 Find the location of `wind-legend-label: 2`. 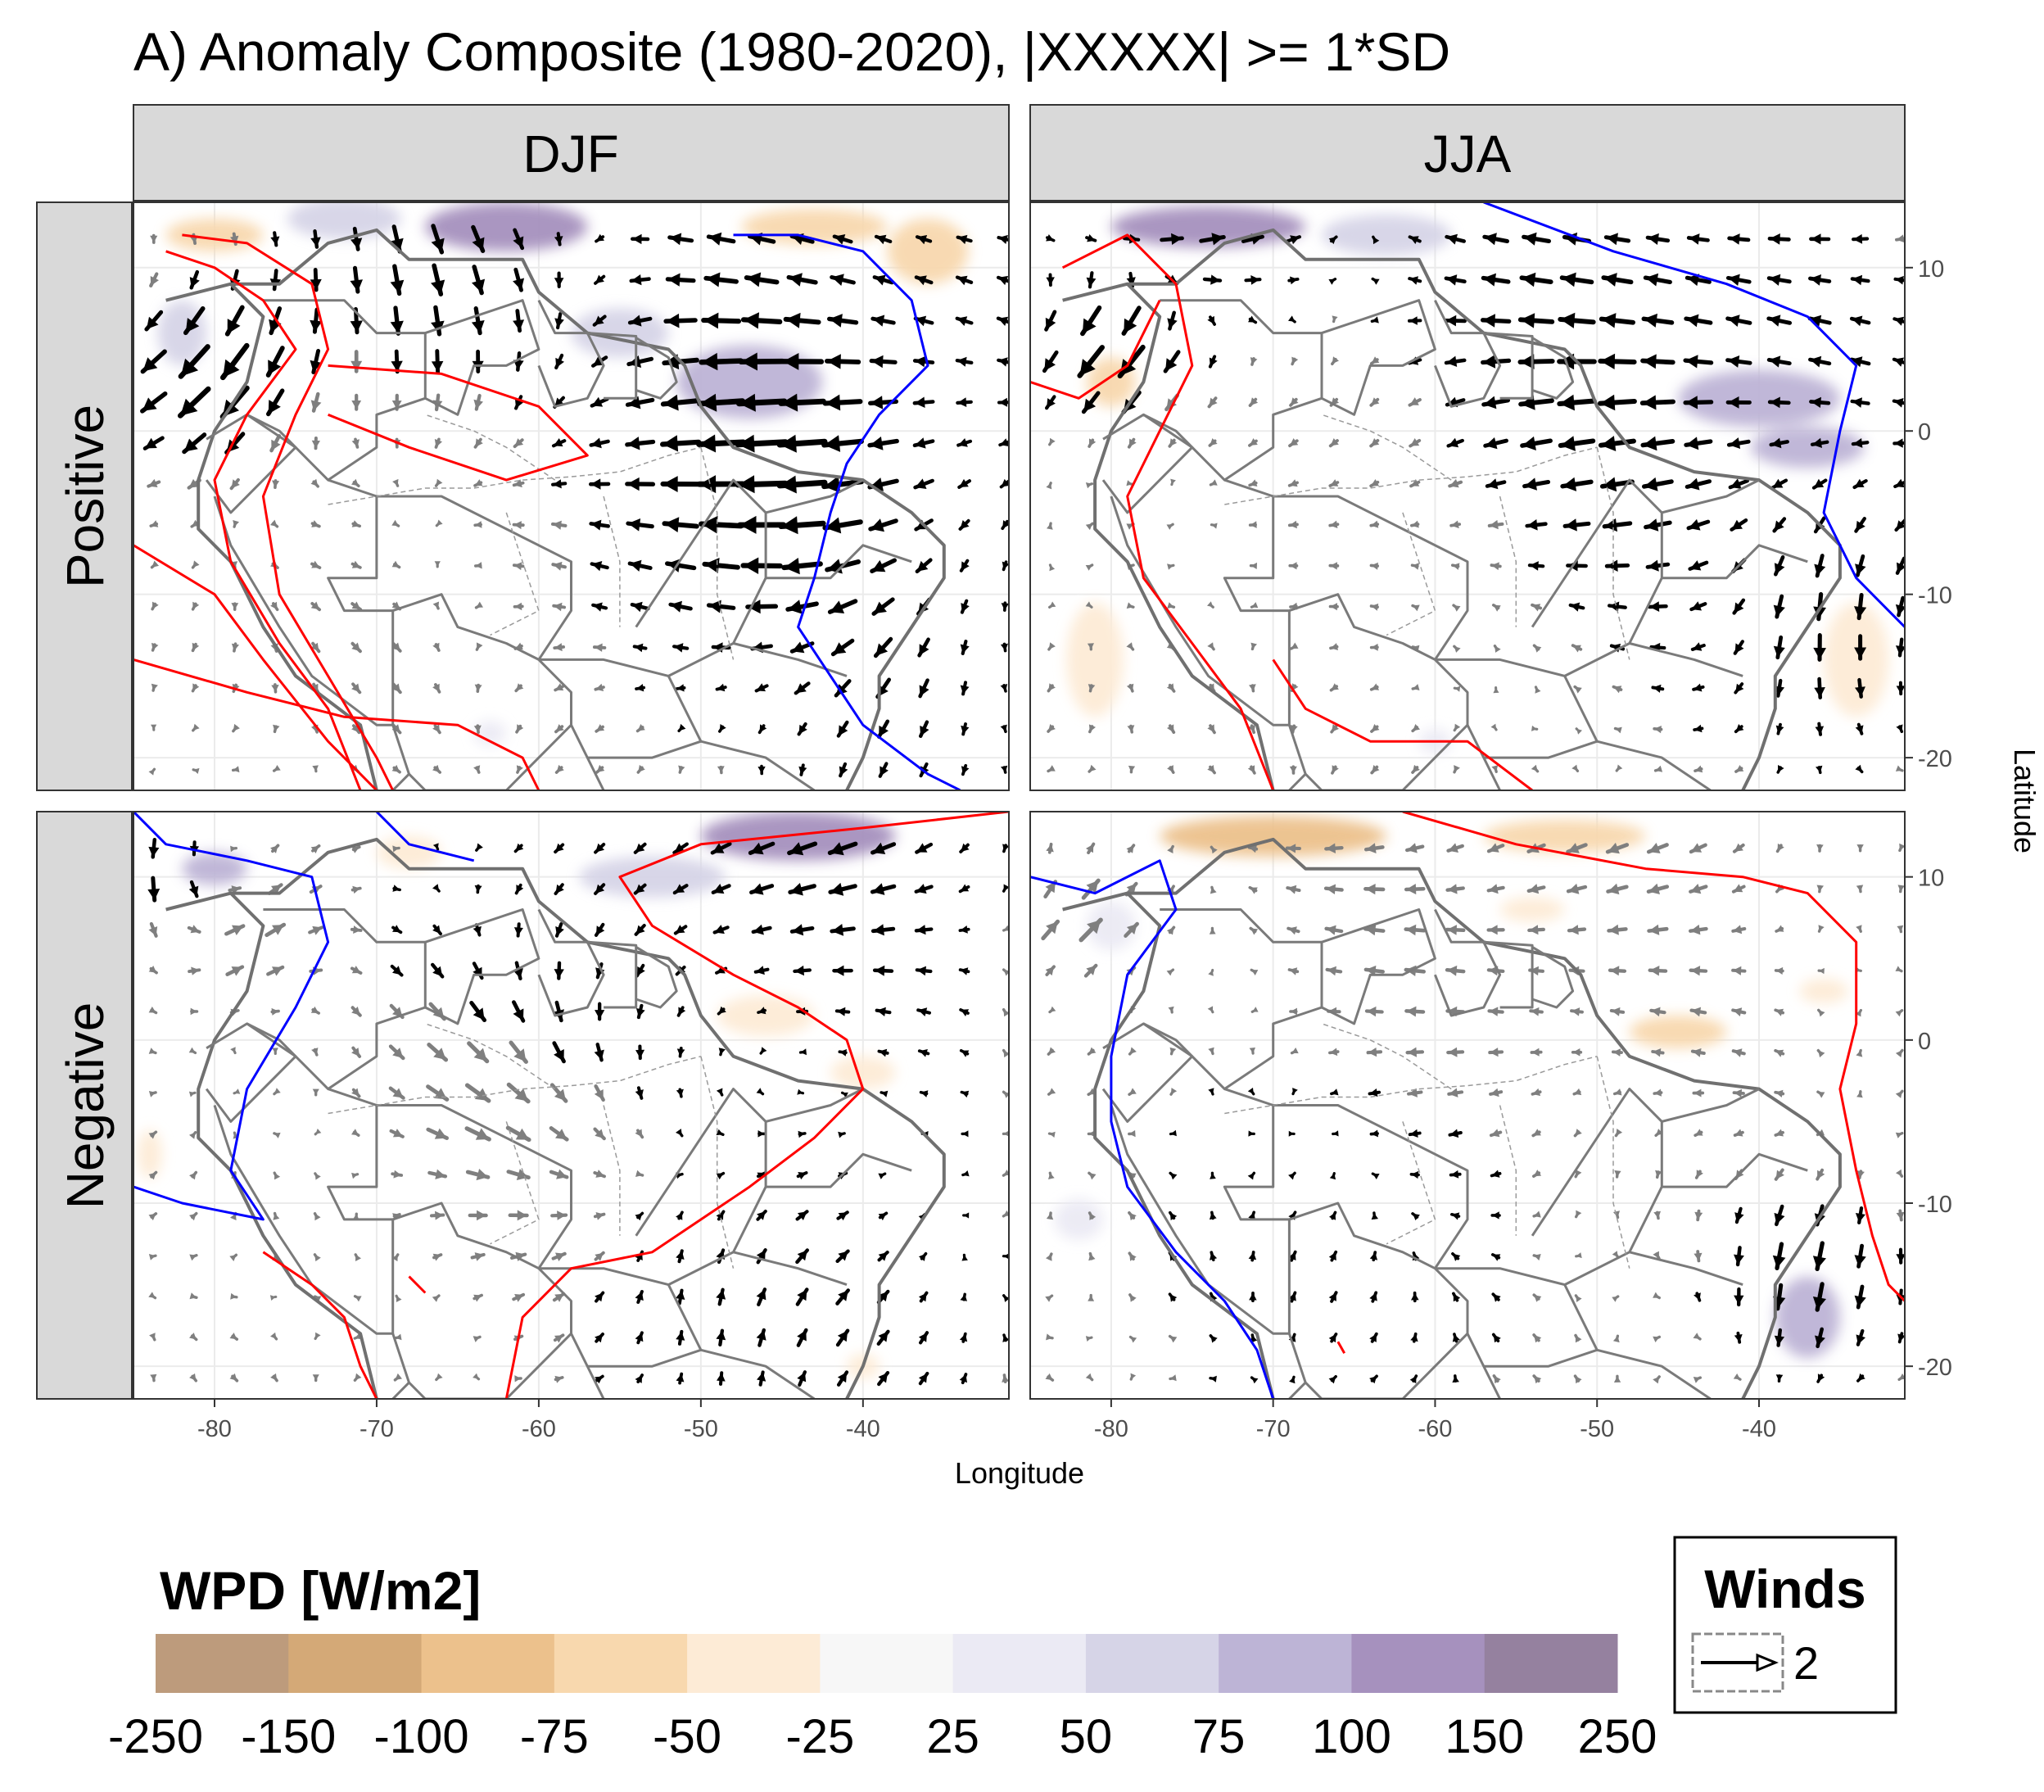

wind-legend-label: 2 is located at coordinates (1806, 1663).